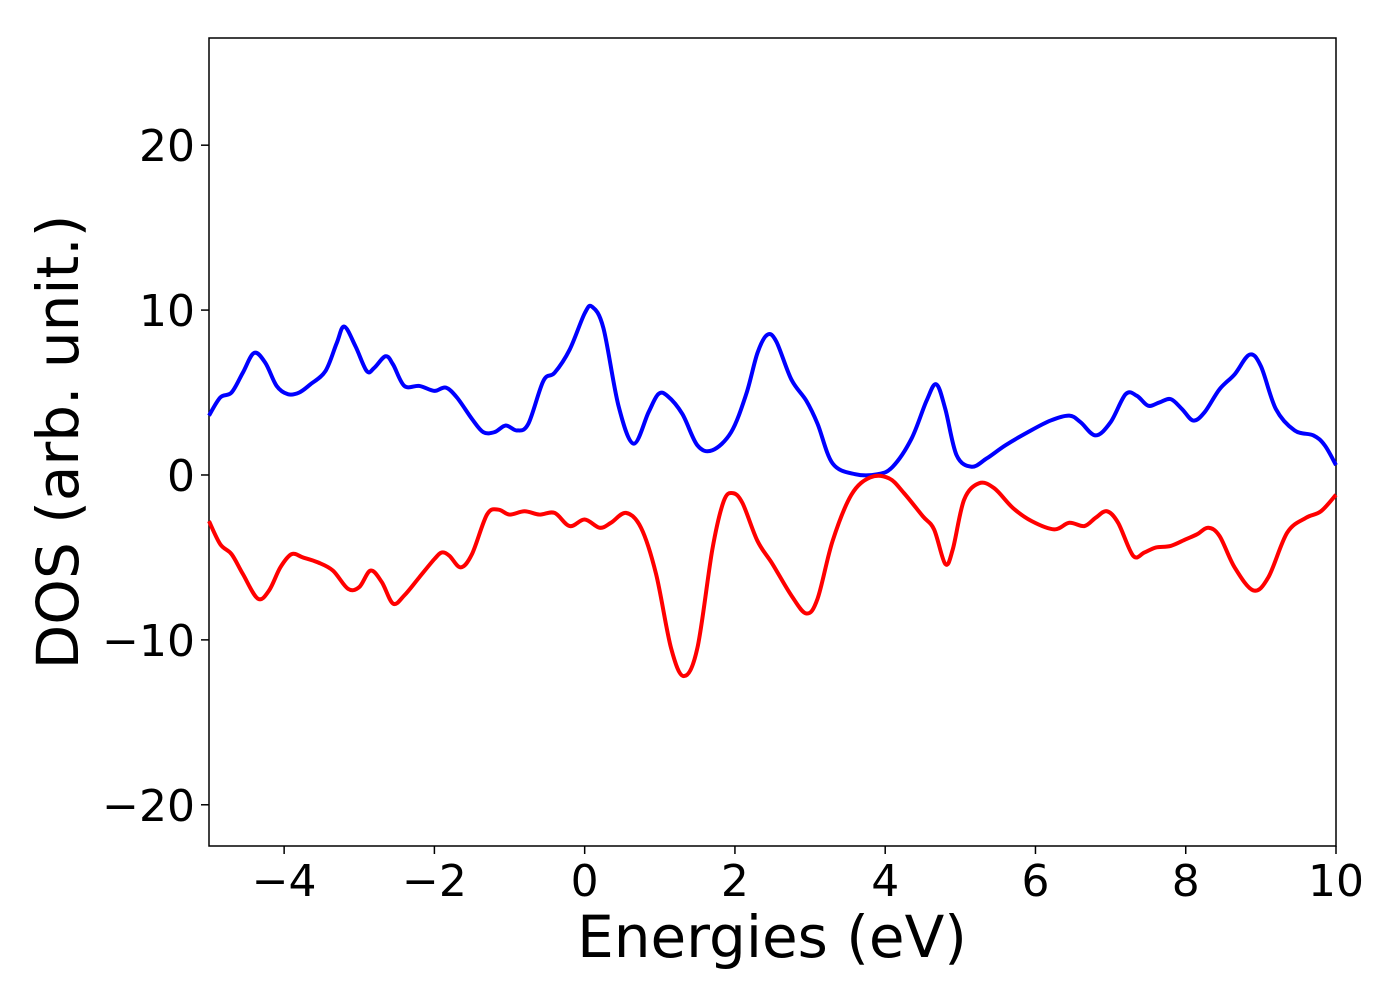 The width and height of the screenshot is (1400, 1000). What do you see at coordinates (735, 881) in the screenshot?
I see `x-tick-label: 2` at bounding box center [735, 881].